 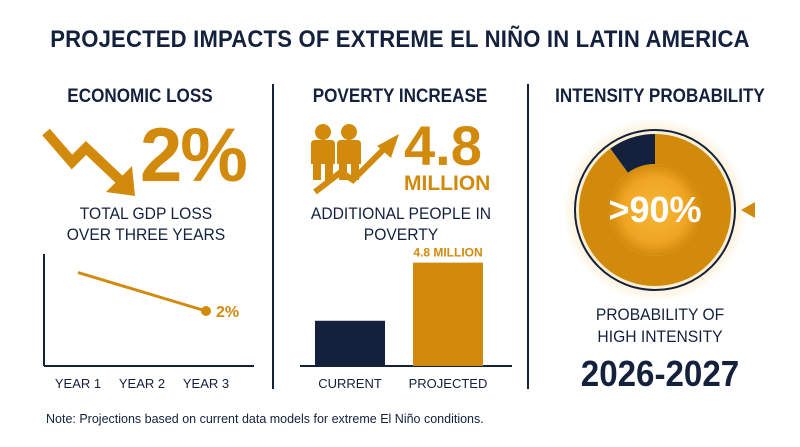 I want to click on poverty-increase-heading: POVERTY INCREASE, so click(x=400, y=96).